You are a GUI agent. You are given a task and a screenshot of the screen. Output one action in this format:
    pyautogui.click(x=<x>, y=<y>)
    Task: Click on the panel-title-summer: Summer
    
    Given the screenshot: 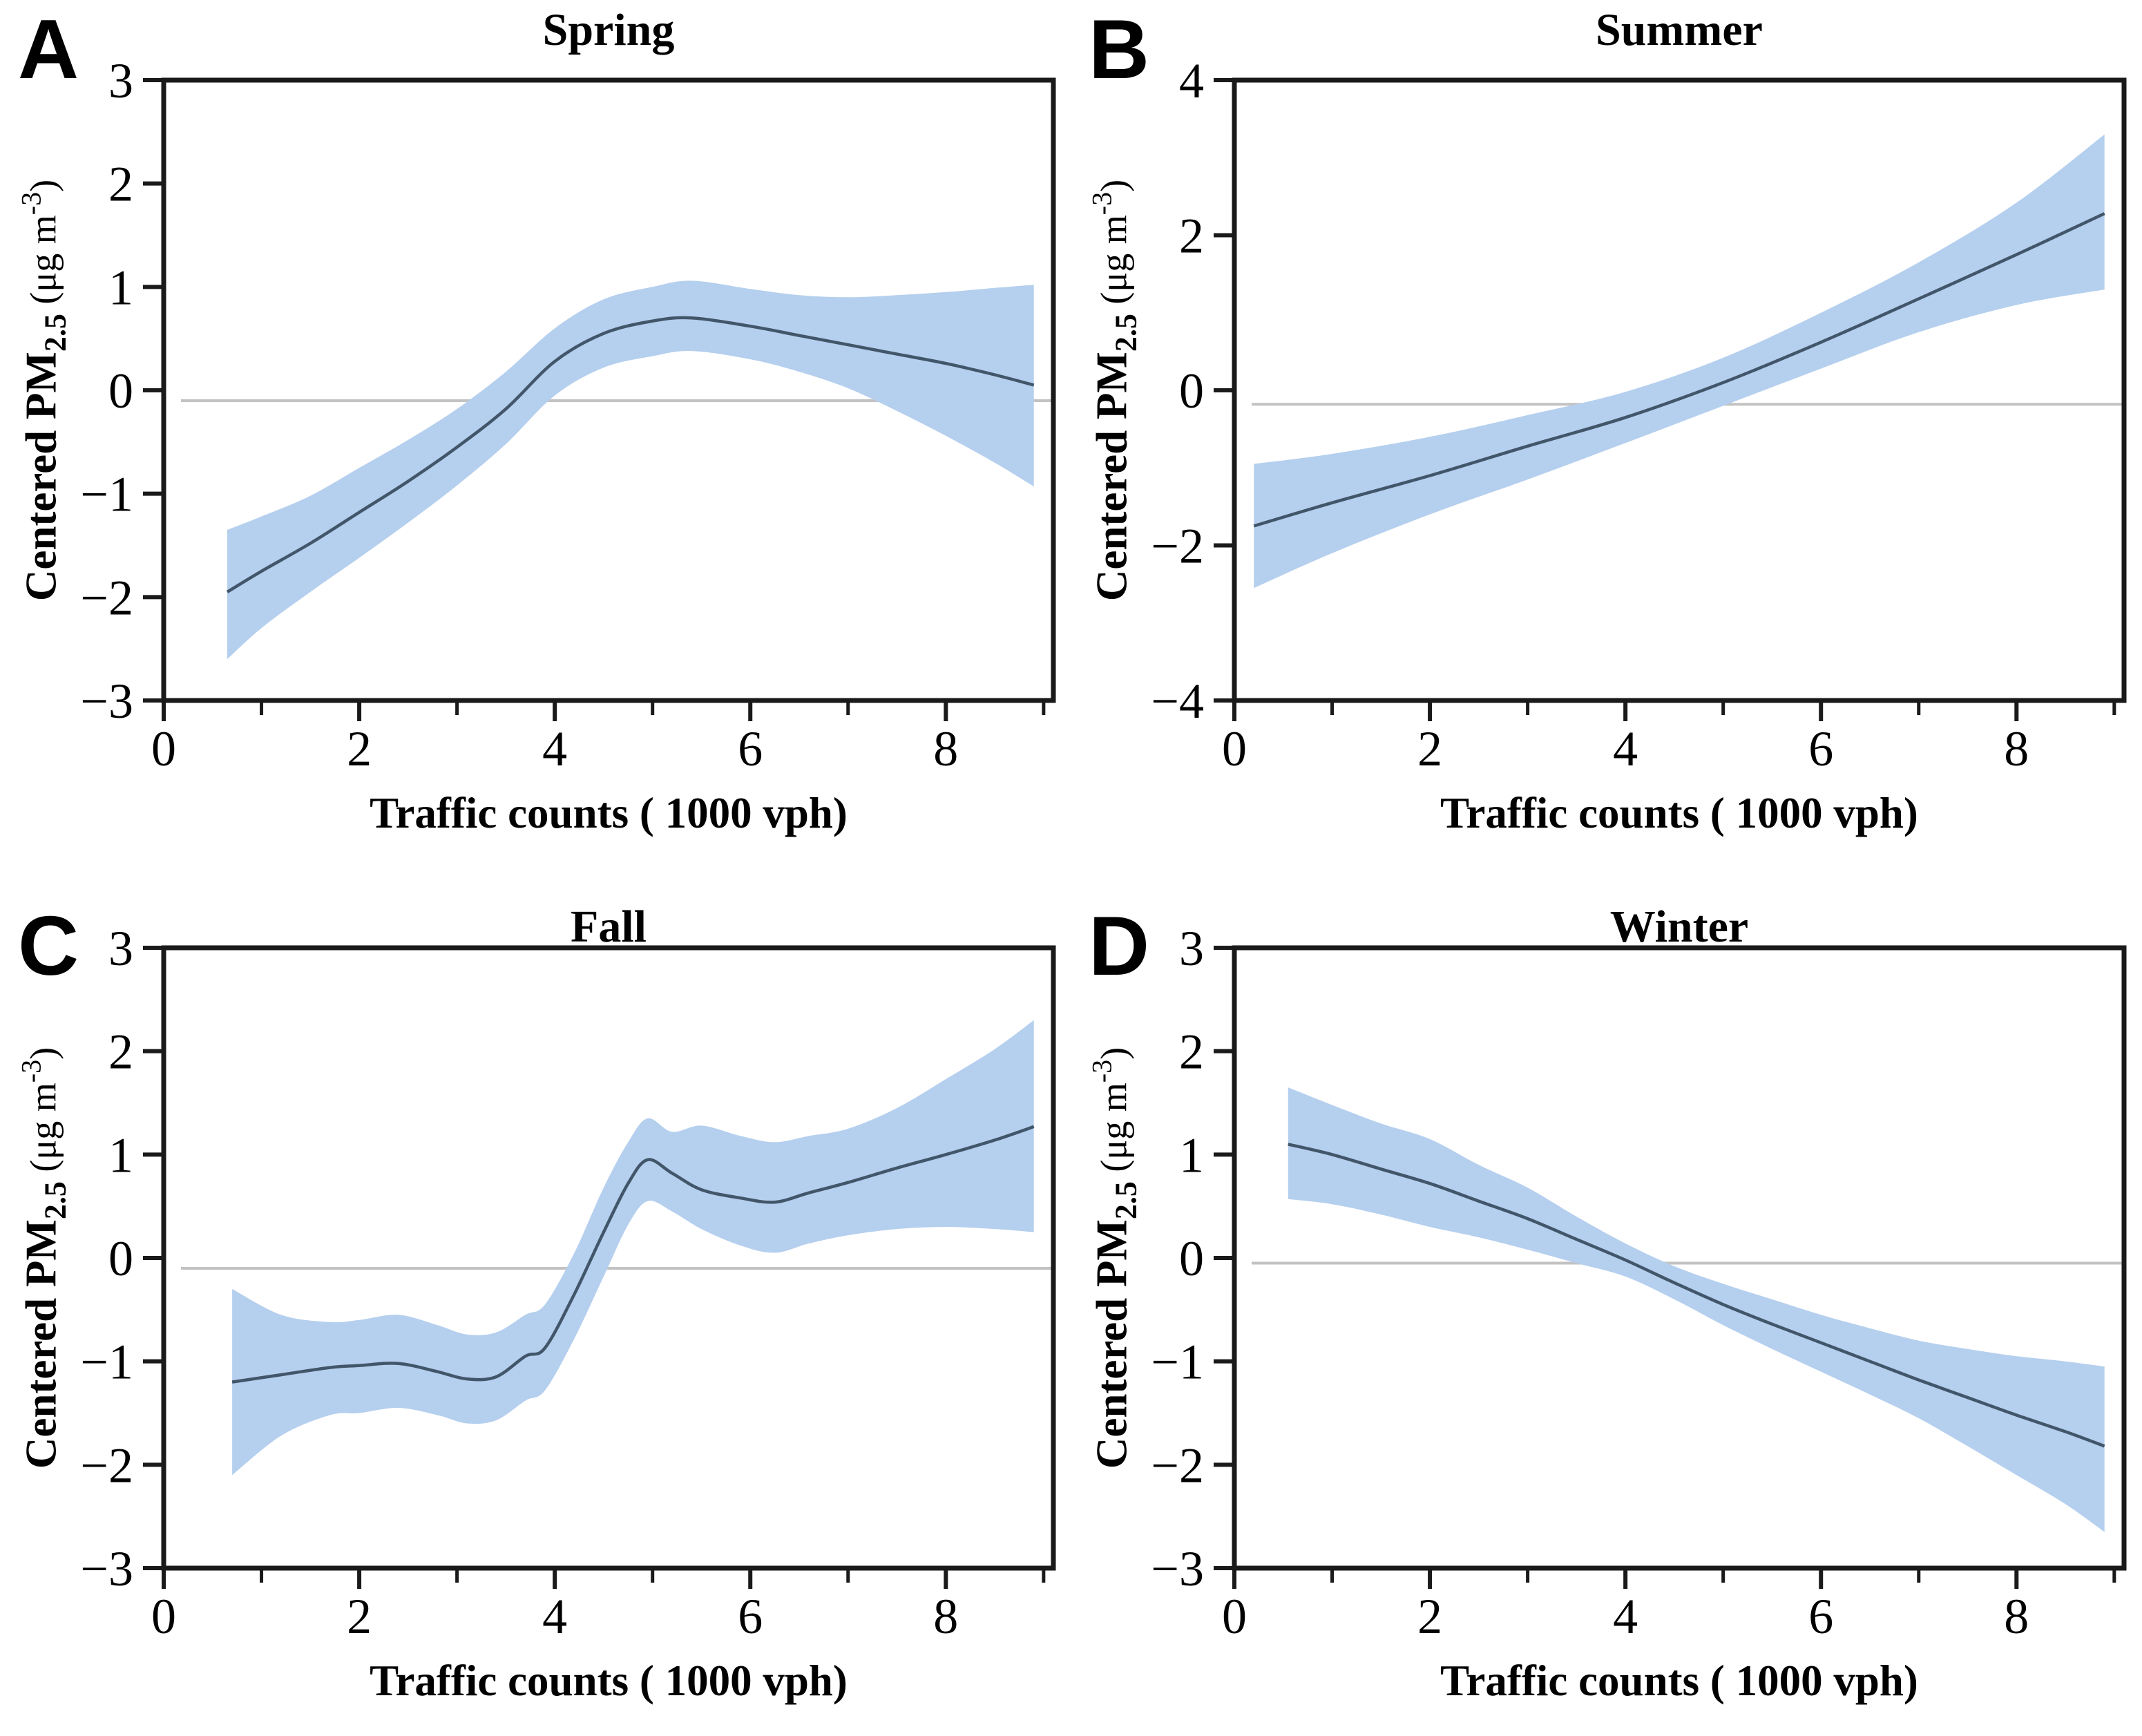 What is the action you would take?
    pyautogui.click(x=1679, y=30)
    